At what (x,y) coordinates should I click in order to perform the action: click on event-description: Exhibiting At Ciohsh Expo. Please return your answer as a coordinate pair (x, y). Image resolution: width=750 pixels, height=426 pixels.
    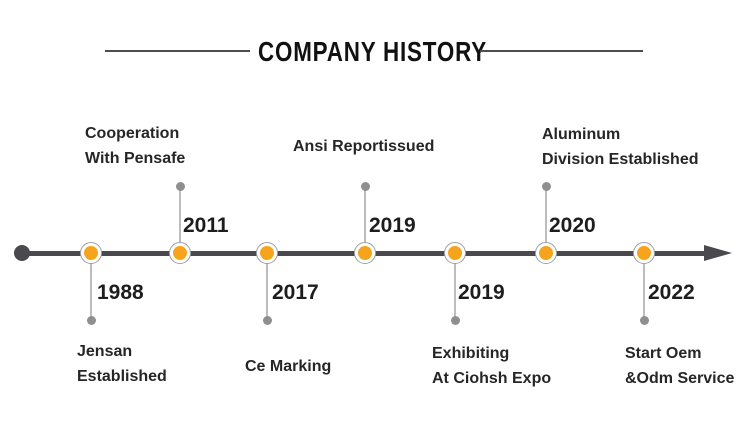
    Looking at the image, I should click on (491, 366).